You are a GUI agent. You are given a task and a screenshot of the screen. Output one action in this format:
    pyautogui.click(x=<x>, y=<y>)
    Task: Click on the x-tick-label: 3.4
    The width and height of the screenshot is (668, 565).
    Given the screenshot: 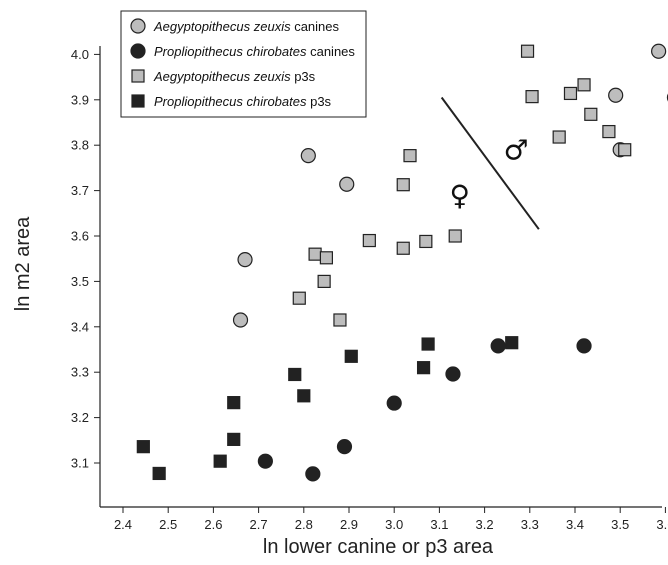 What is the action you would take?
    pyautogui.click(x=575, y=524)
    